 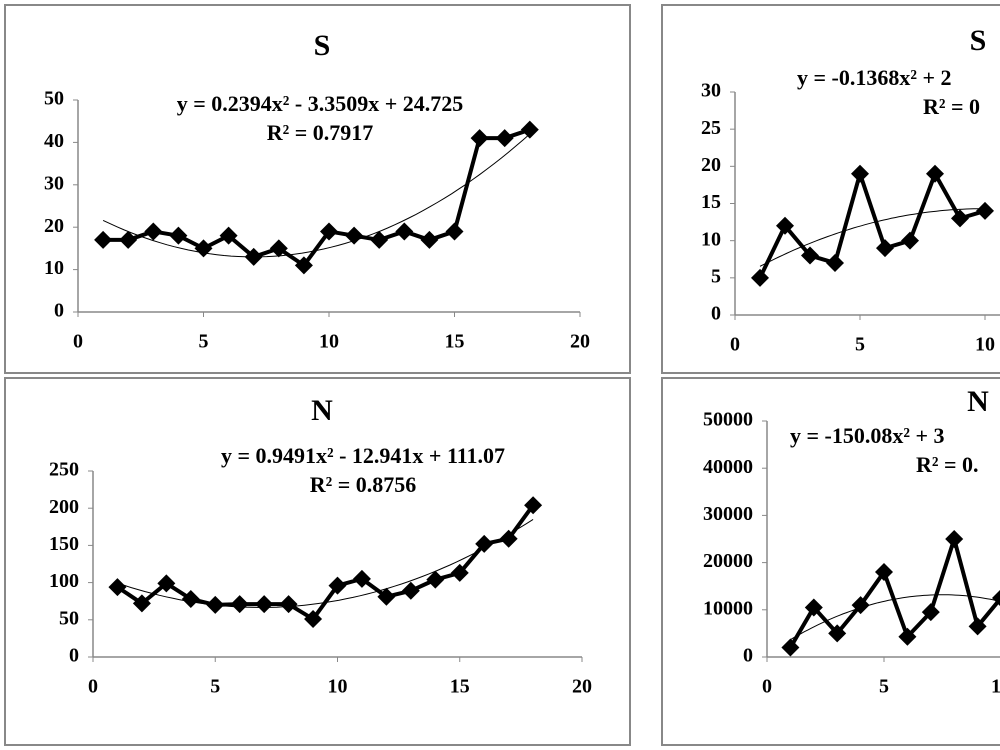 I want to click on y-tick-label: 150, so click(x=64, y=544).